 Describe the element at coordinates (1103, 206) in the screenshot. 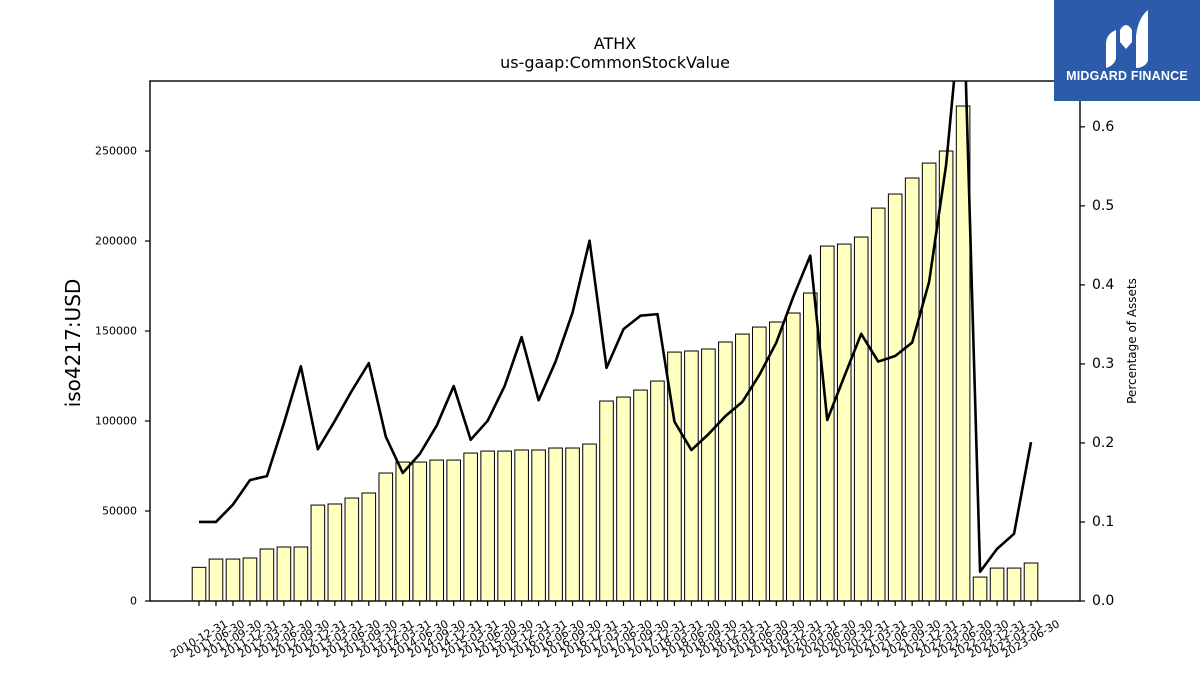

I see `y2-tick-label: 0.5` at that location.